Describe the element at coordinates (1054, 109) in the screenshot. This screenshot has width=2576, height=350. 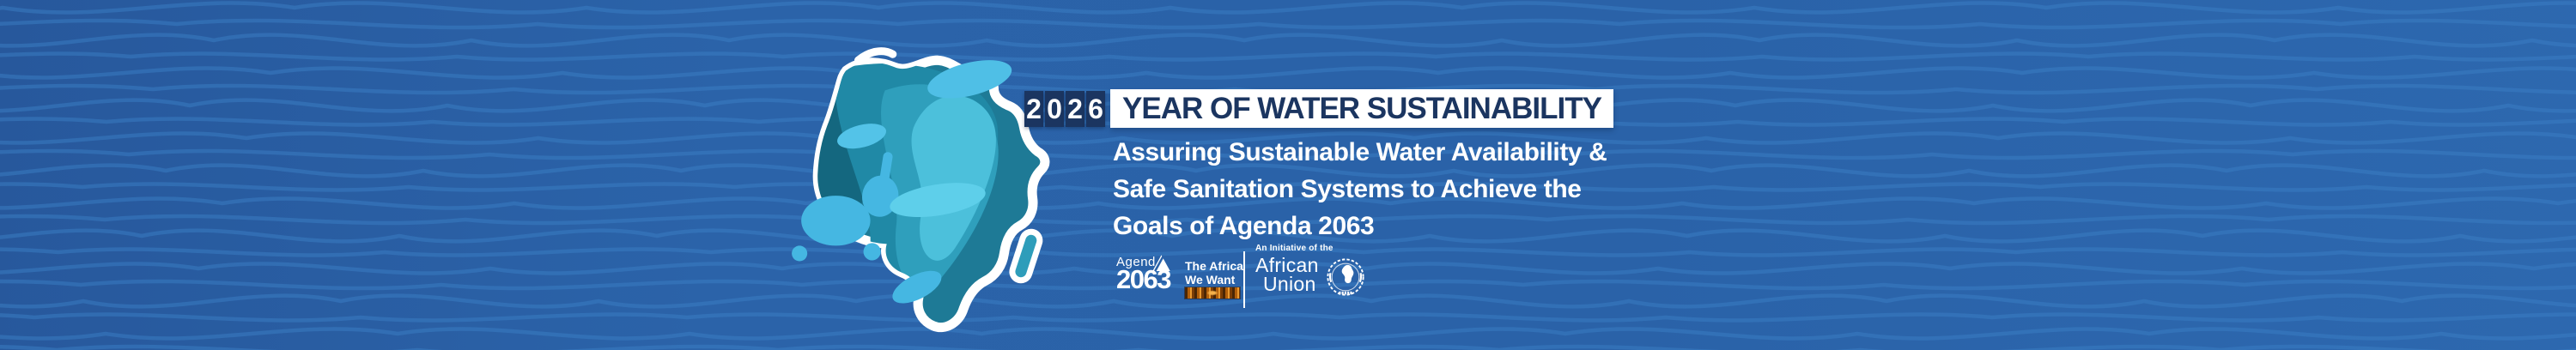
I see `year-digit: 0` at that location.